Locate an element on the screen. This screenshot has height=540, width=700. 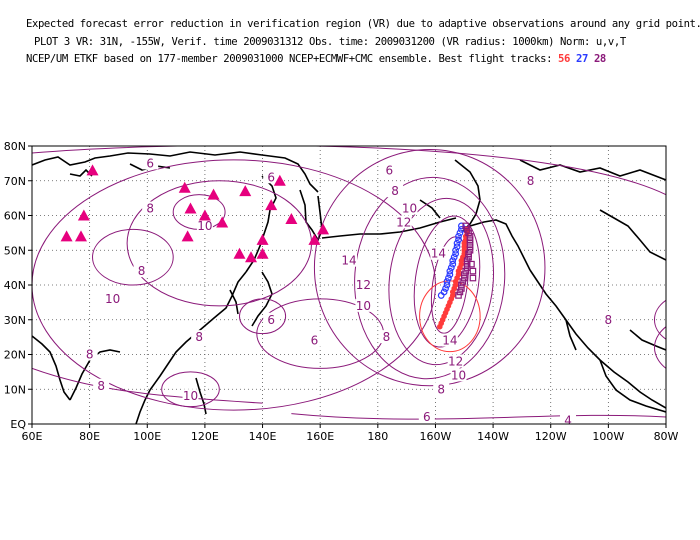
x-tick-label: 60E is located at coordinates (32, 436).